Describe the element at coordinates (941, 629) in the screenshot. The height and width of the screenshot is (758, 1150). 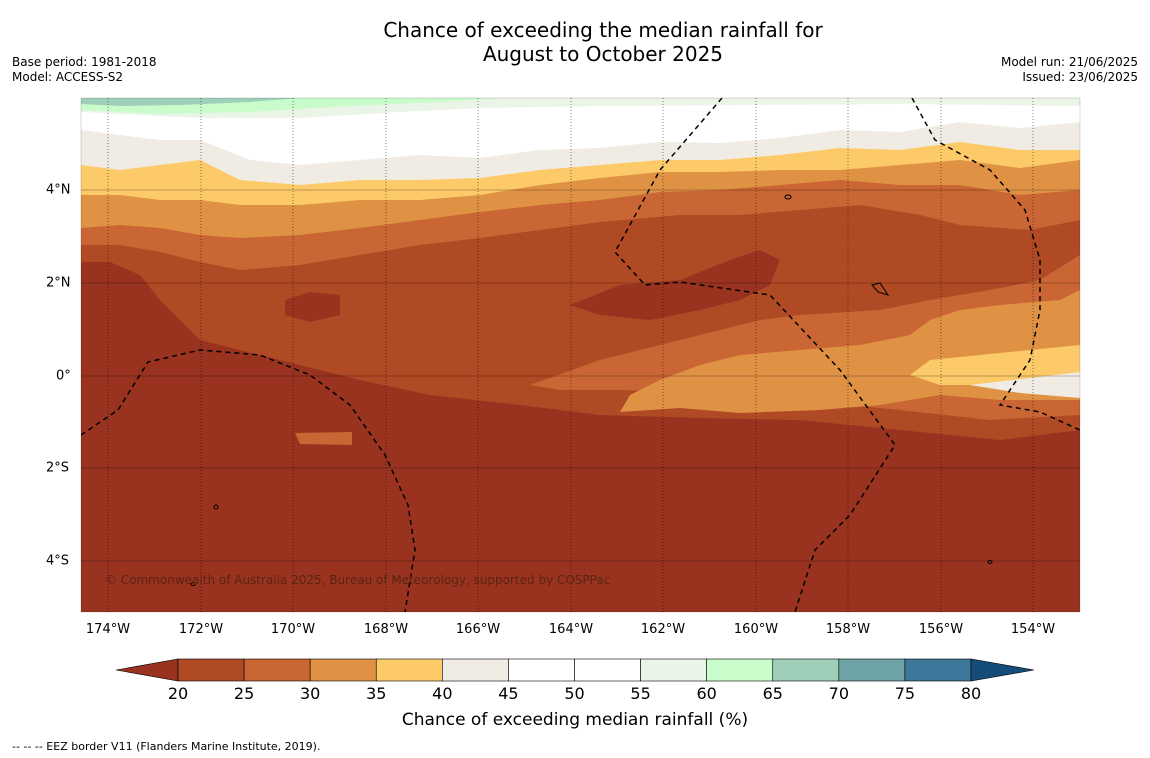
I see `lon-label: 156°W` at that location.